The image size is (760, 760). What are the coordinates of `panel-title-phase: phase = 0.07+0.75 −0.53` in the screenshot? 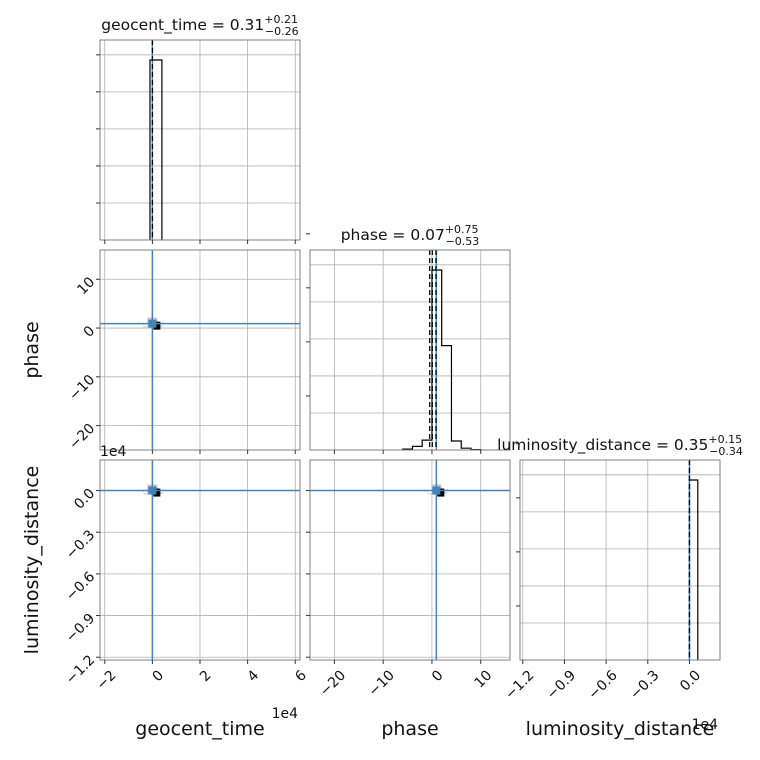 It's located at (410, 235).